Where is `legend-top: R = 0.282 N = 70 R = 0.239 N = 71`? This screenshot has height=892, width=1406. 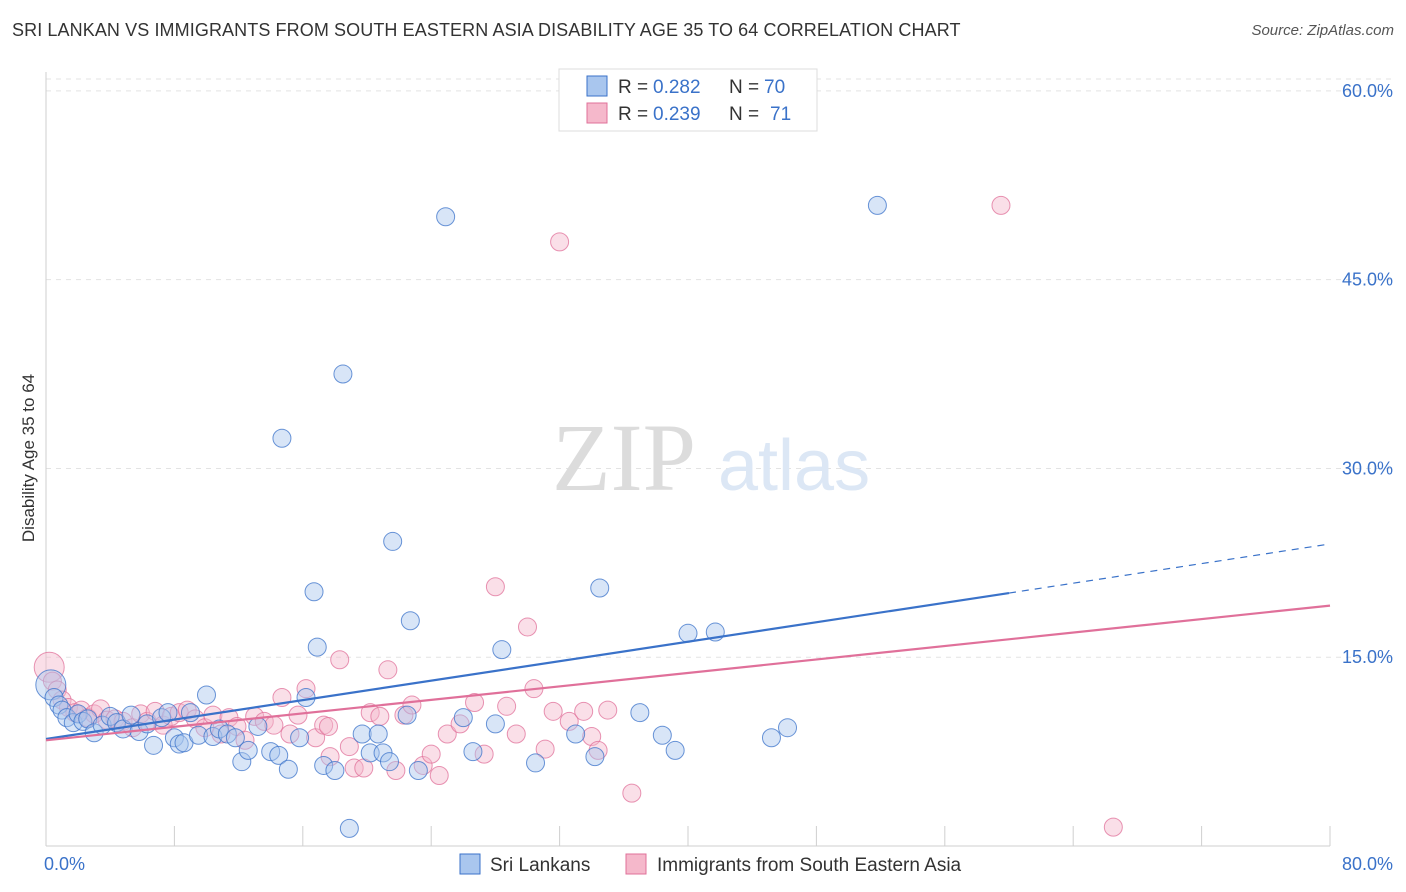
legend-top: R = 0.282 N = 70 R = 0.239 N = 71 is located at coordinates (688, 100).